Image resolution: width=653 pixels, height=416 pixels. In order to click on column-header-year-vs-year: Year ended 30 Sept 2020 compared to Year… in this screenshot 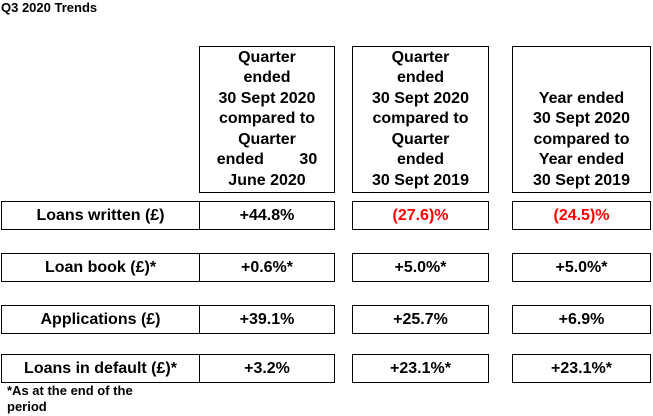, I will do `click(581, 119)`.